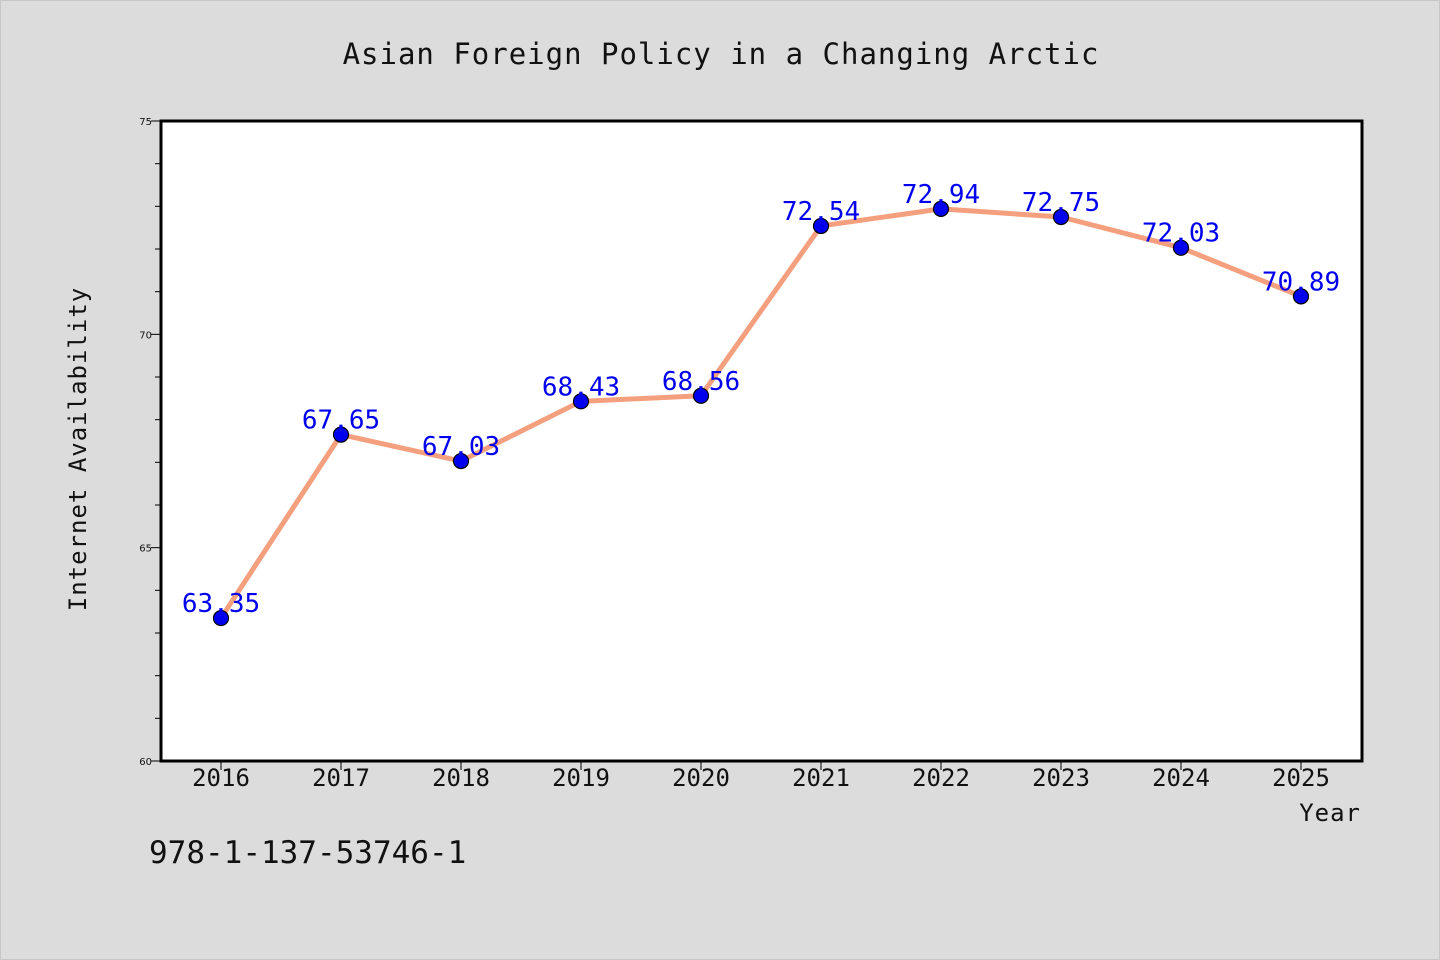 This screenshot has height=960, width=1440. Describe the element at coordinates (221, 604) in the screenshot. I see `data-label: 63.35` at that location.